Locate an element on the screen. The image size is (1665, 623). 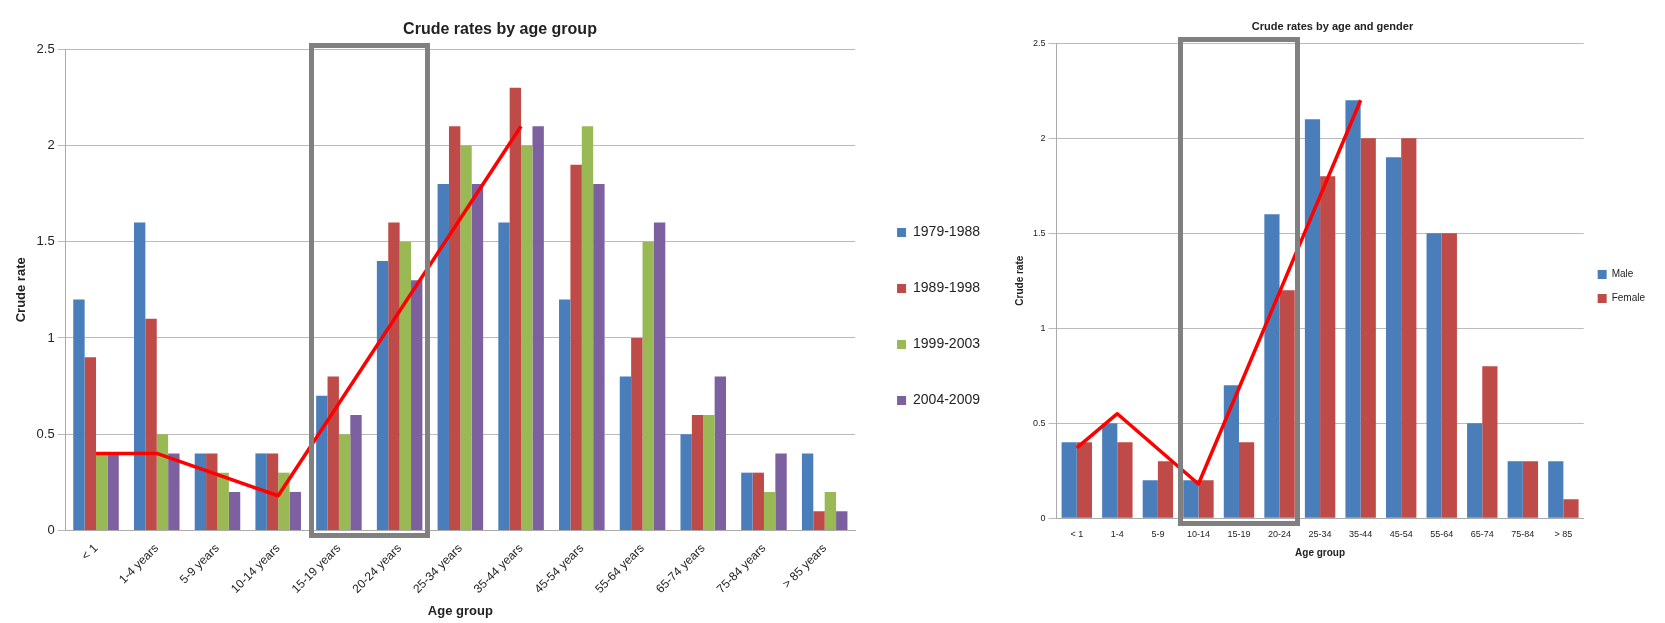
legend-label: 2004-2009 is located at coordinates (947, 399).